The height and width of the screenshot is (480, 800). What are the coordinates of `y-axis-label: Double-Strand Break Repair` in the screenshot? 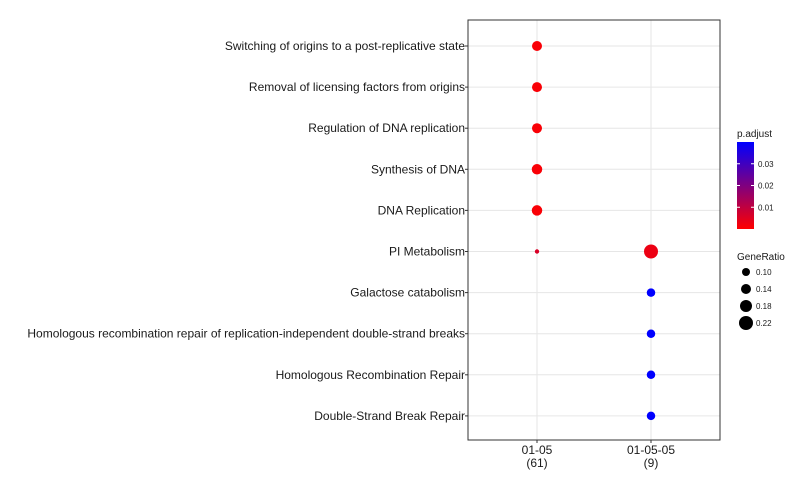 It's located at (389, 416).